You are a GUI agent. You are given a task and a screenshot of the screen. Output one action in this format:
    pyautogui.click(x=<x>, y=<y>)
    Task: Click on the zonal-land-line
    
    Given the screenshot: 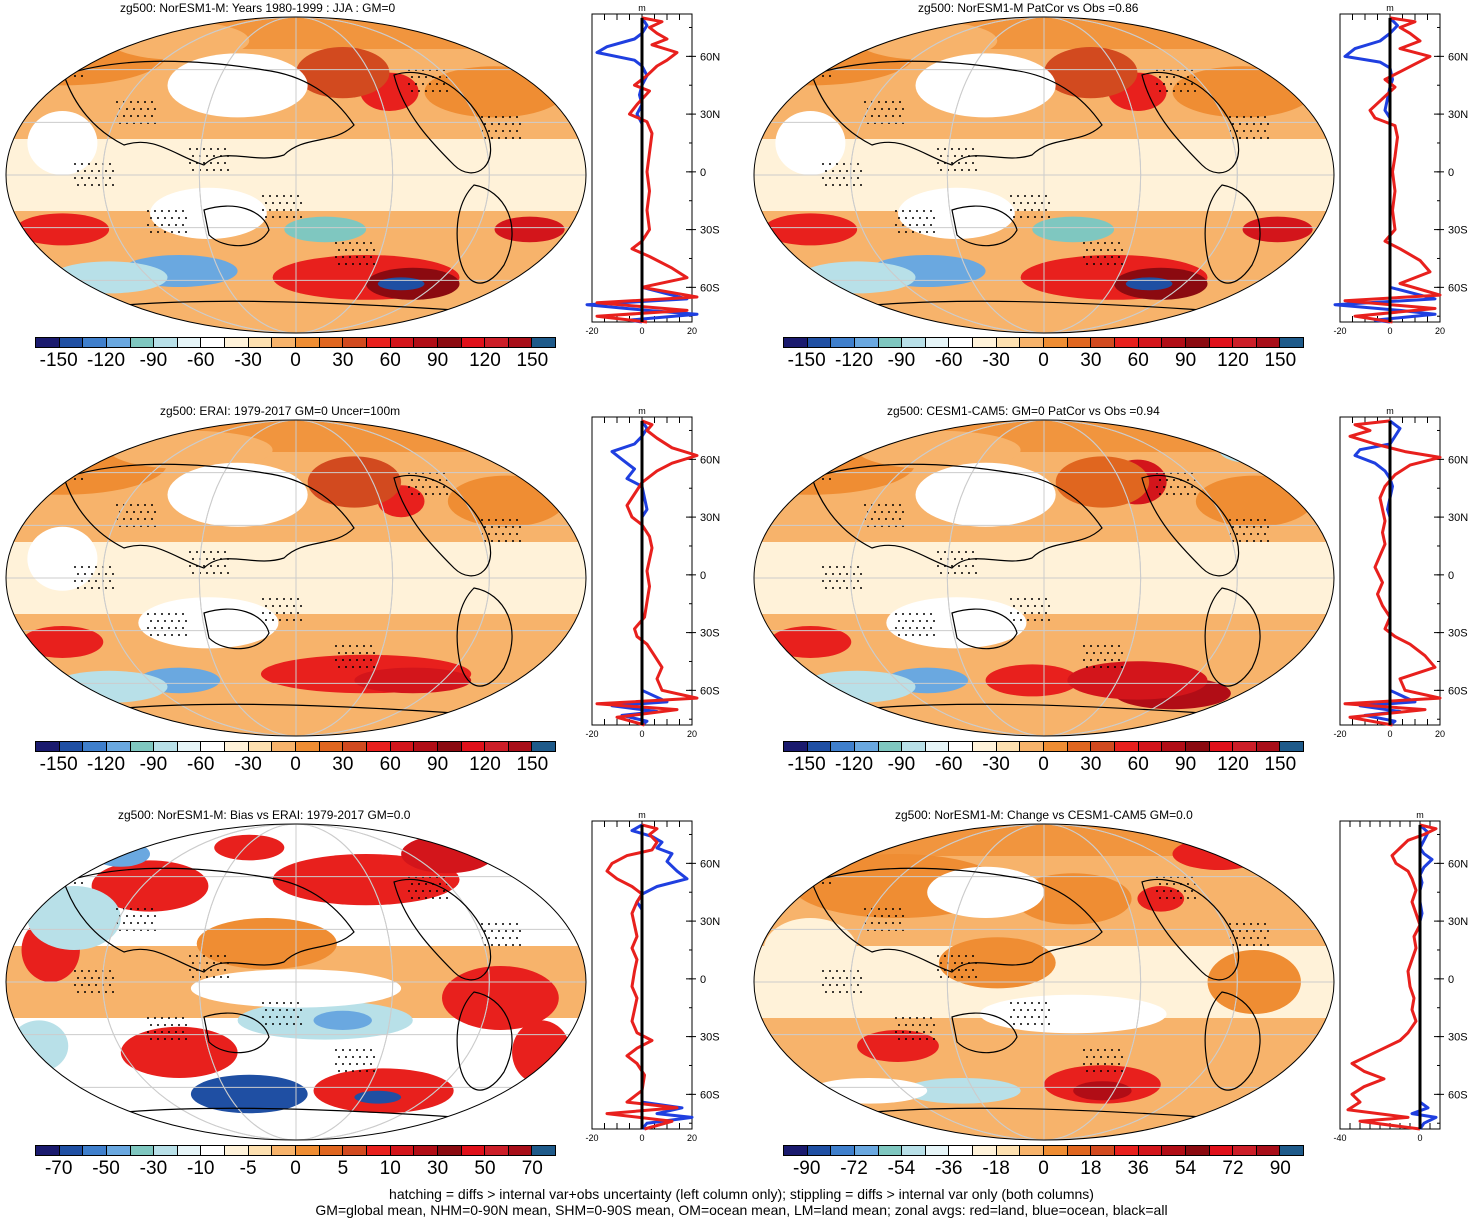 What is the action you would take?
    pyautogui.click(x=1392, y=977)
    